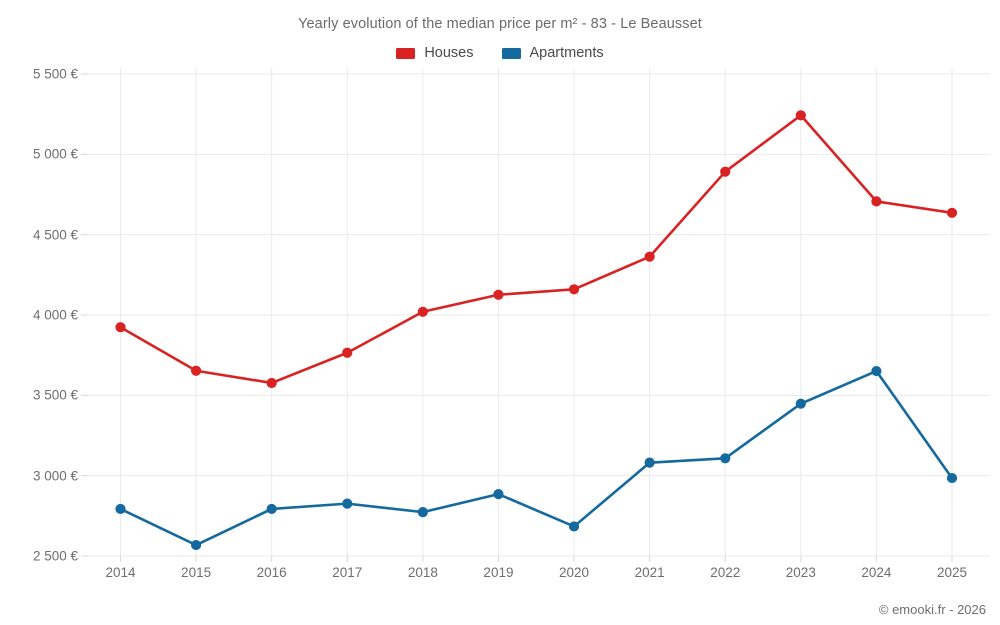  What do you see at coordinates (55, 395) in the screenshot?
I see `y-axis-tick-label: 3 500 €` at bounding box center [55, 395].